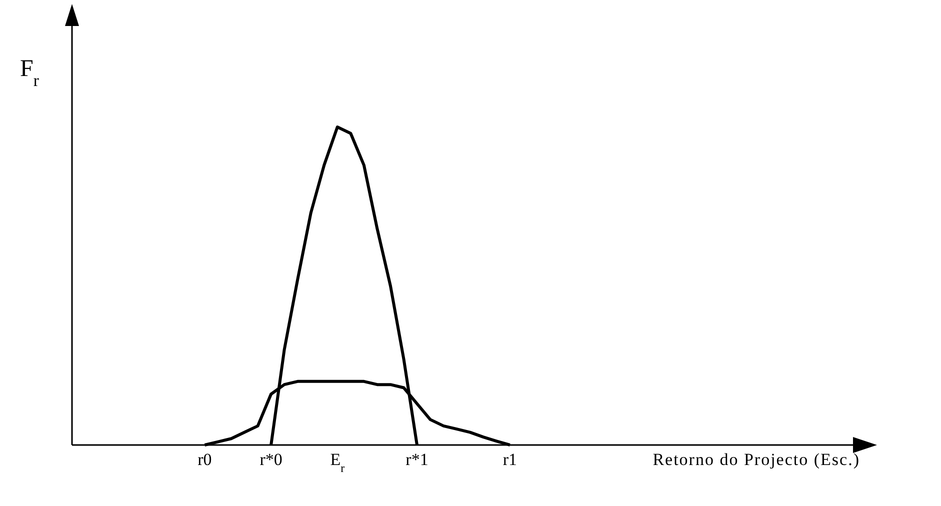  Describe the element at coordinates (337, 462) in the screenshot. I see `x-tick-label: E$_{r}$` at that location.